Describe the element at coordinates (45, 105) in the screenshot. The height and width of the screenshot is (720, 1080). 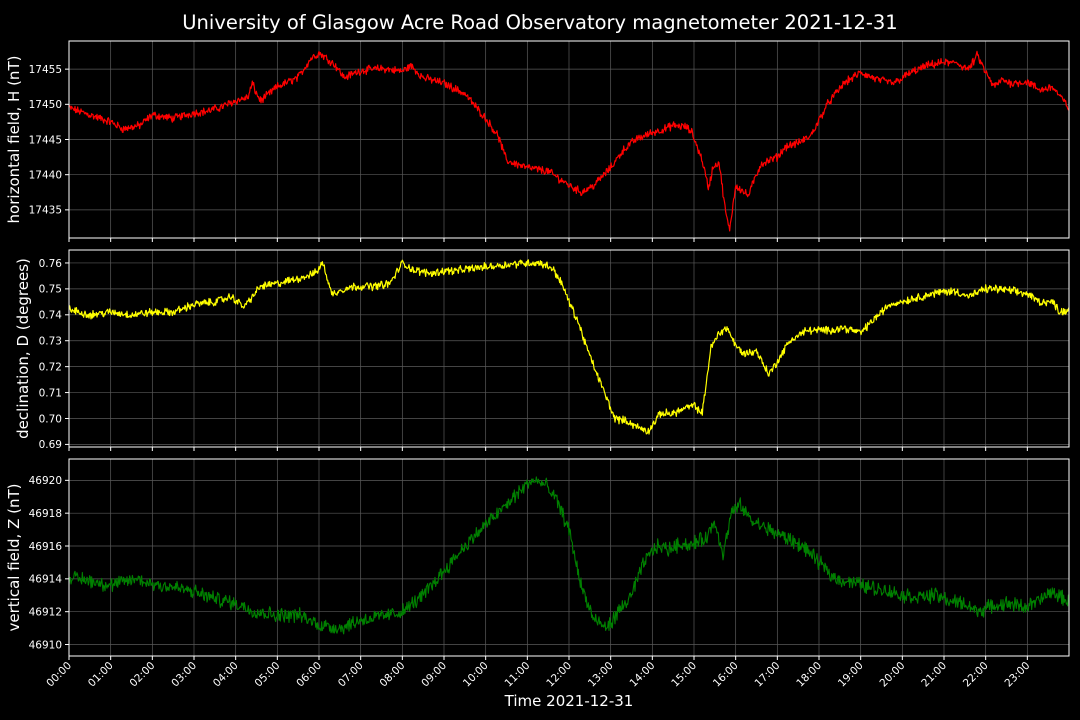
I see `y-tick-label-h: 17450` at that location.